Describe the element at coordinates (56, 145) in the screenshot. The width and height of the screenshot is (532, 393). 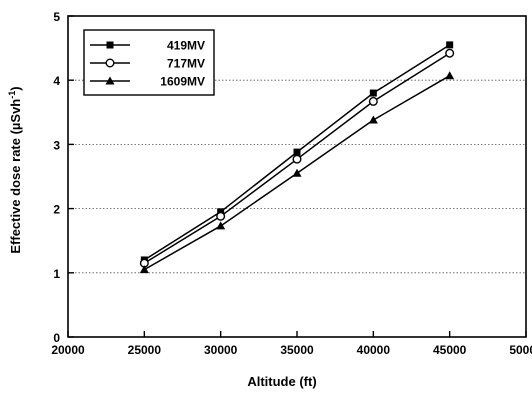
I see `y-tick-label: 3` at that location.